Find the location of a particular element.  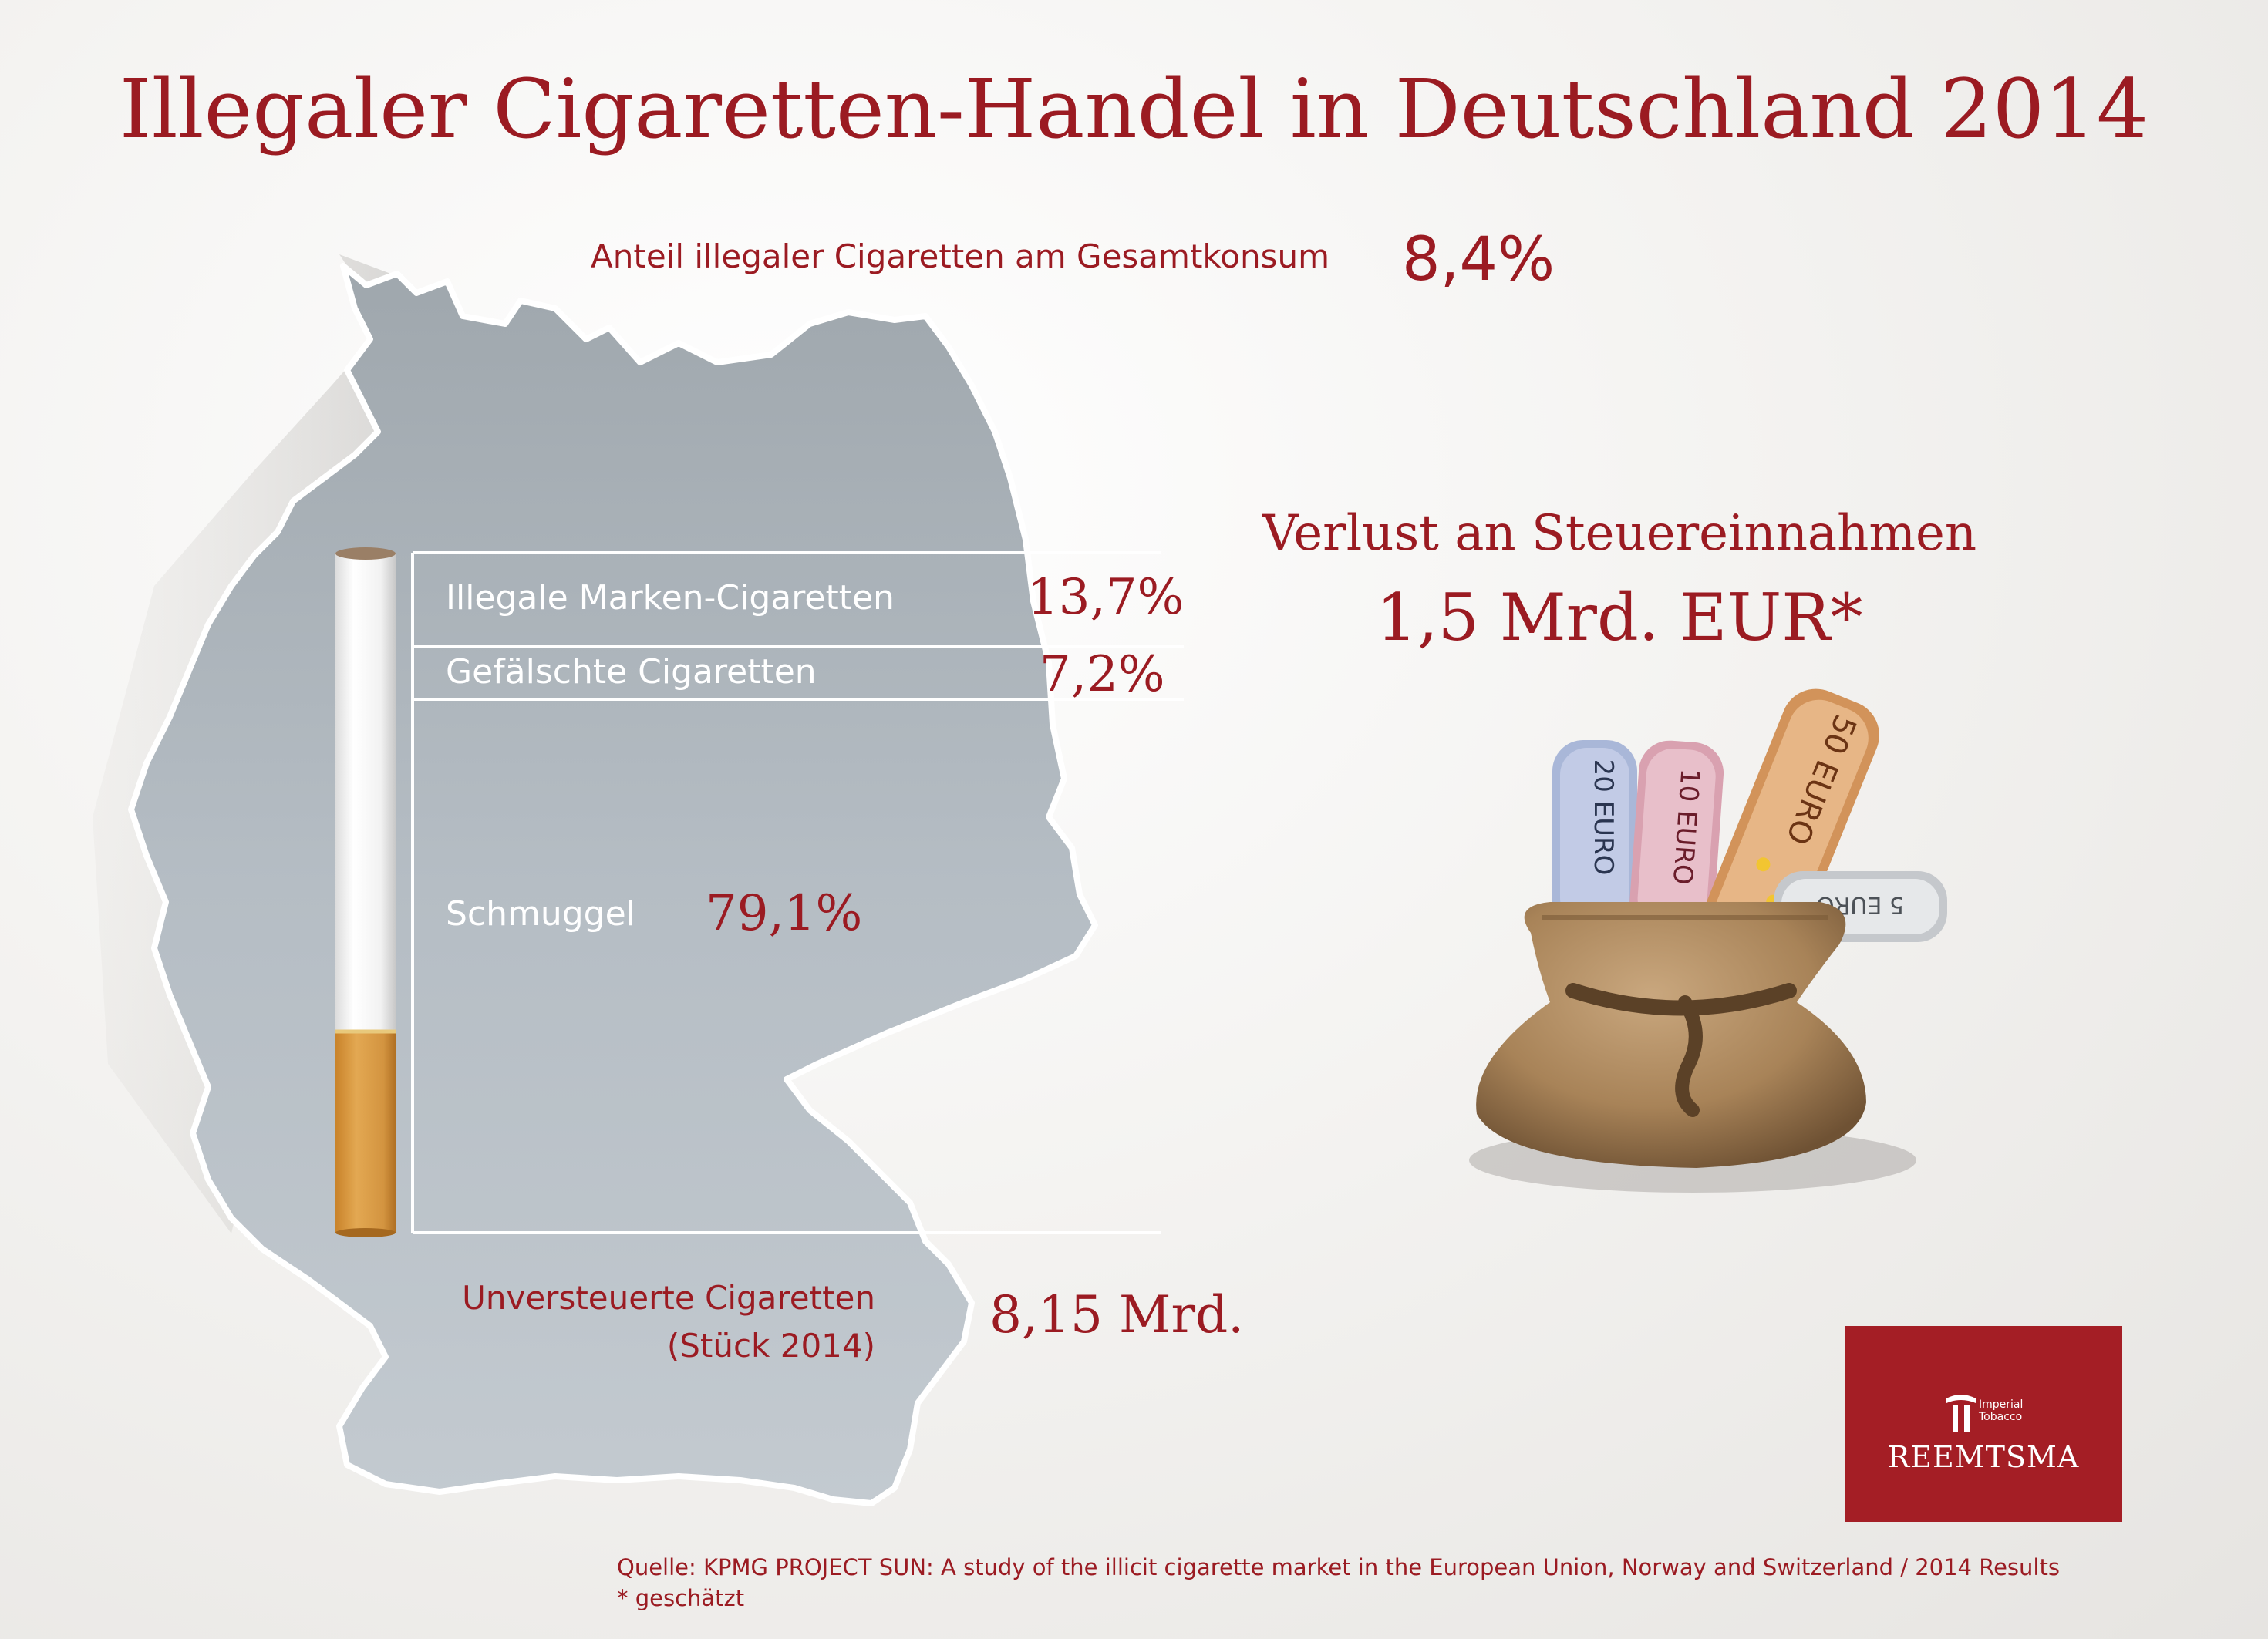

segment-value-brand: 13,7% is located at coordinates (1106, 597).